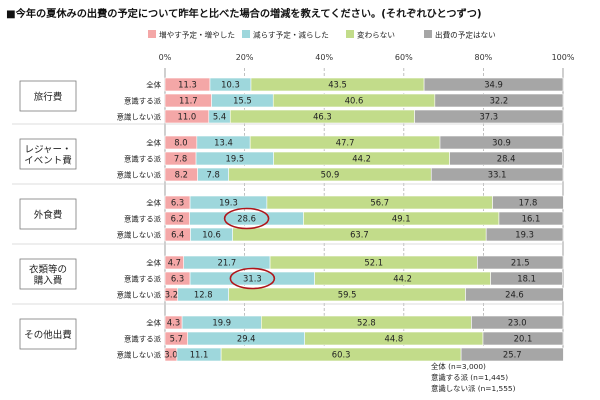  Describe the element at coordinates (227, 263) in the screenshot. I see `bar-value-label: 21.7` at that location.